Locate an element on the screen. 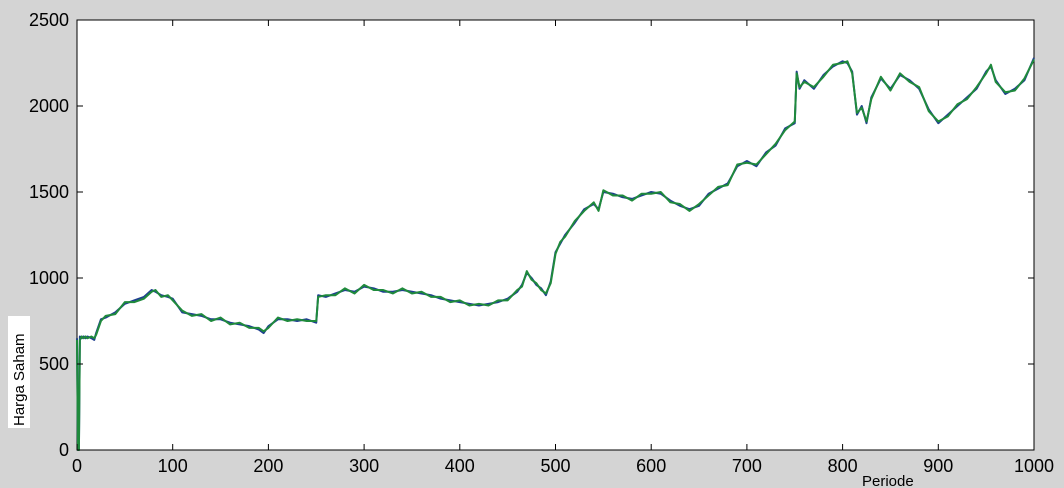 The height and width of the screenshot is (488, 1064). y-tick-label: 2000 is located at coordinates (49, 106).